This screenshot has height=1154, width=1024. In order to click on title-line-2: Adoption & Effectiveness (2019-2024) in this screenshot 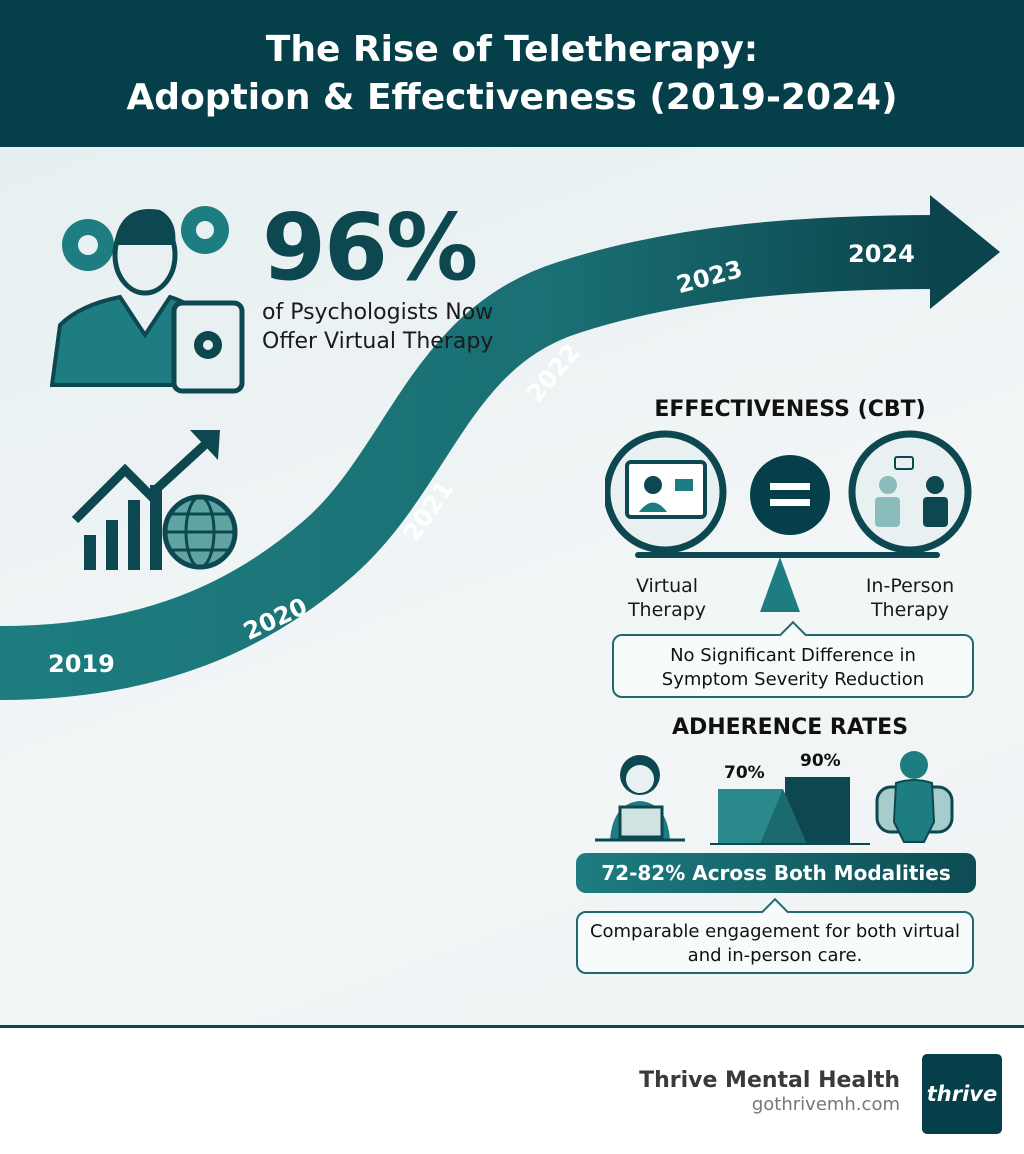, I will do `click(512, 97)`.